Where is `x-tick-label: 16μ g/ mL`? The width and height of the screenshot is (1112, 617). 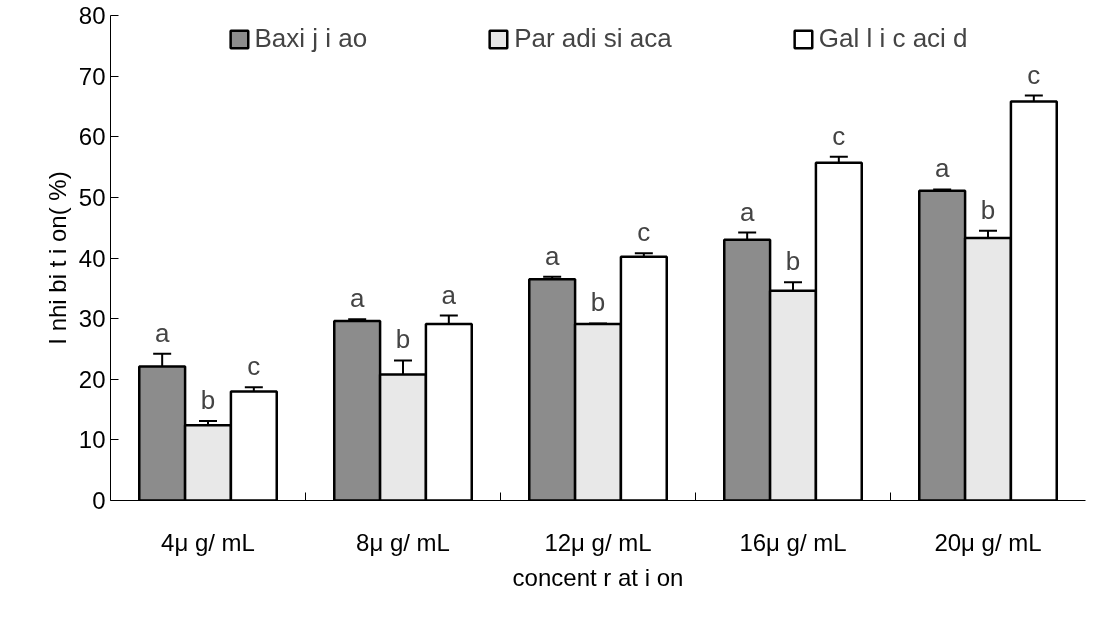 x-tick-label: 16μ g/ mL is located at coordinates (793, 542).